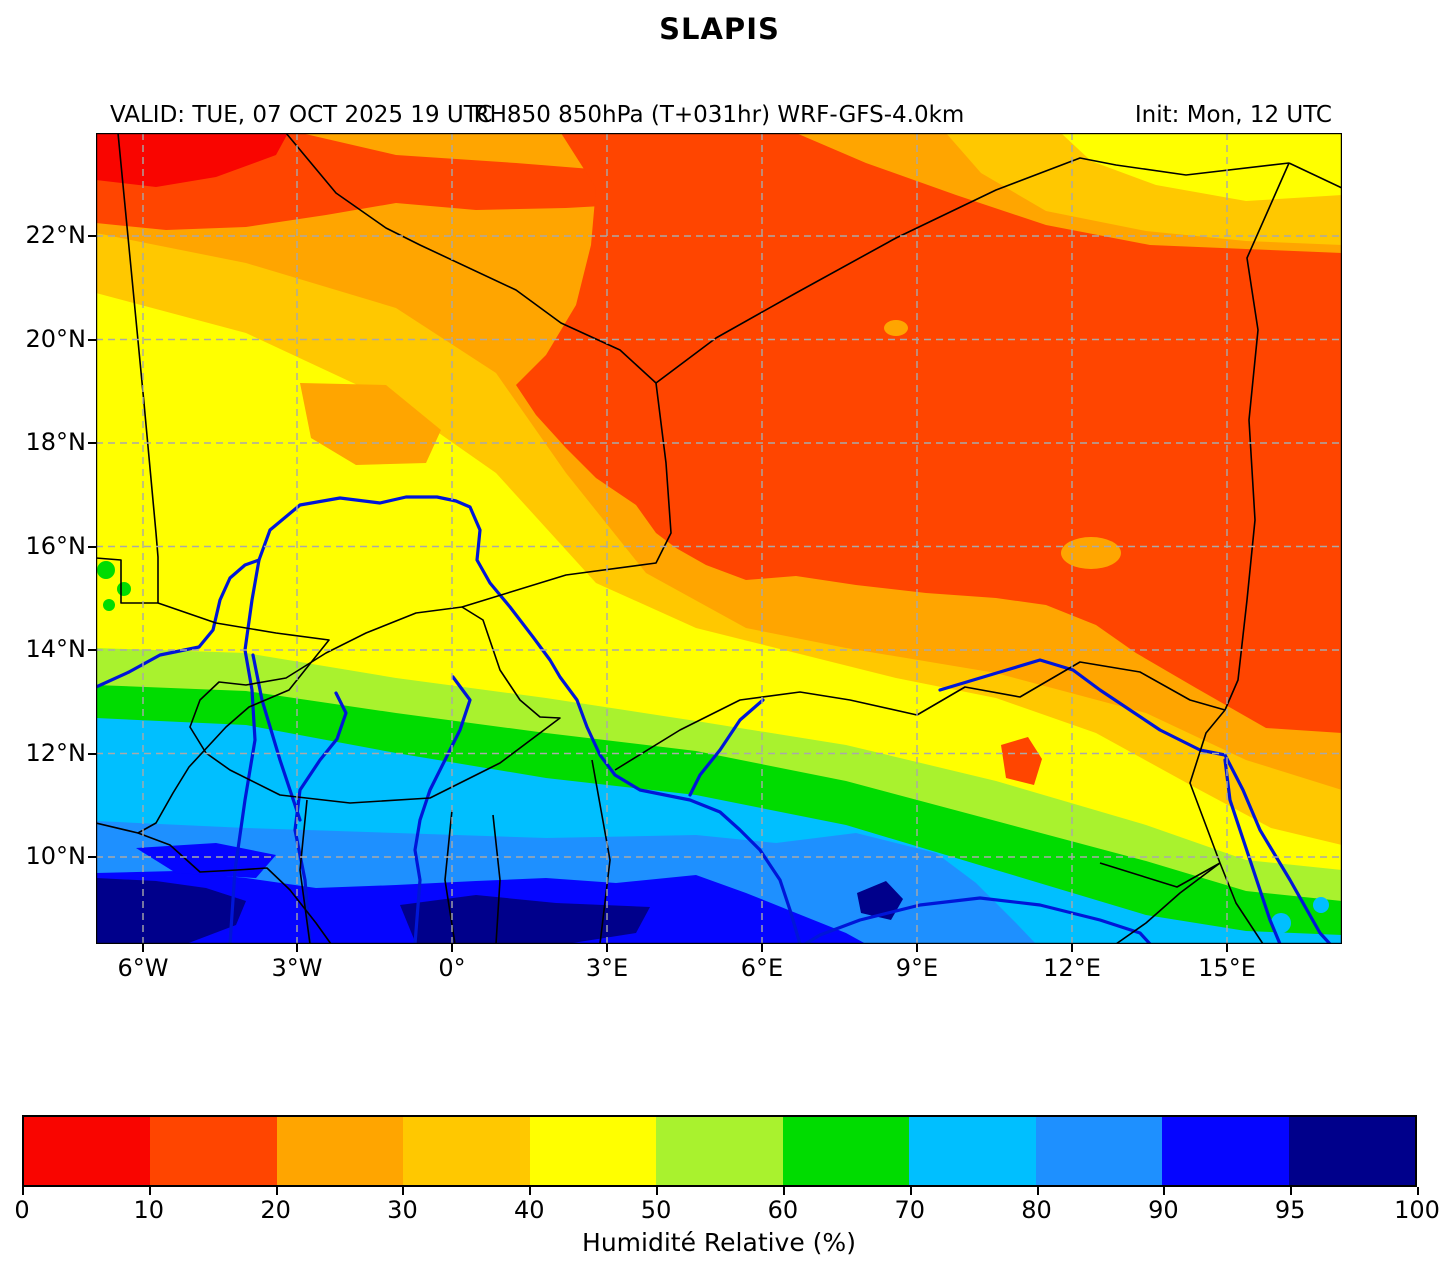  Describe the element at coordinates (656, 1210) in the screenshot. I see `colorbar-tick-label: 50` at that location.